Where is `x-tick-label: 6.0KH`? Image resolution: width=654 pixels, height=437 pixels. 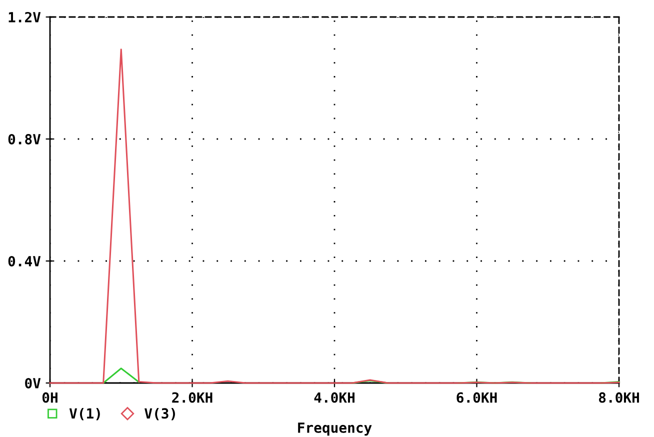
x-tick-label: 6.0KH is located at coordinates (476, 397).